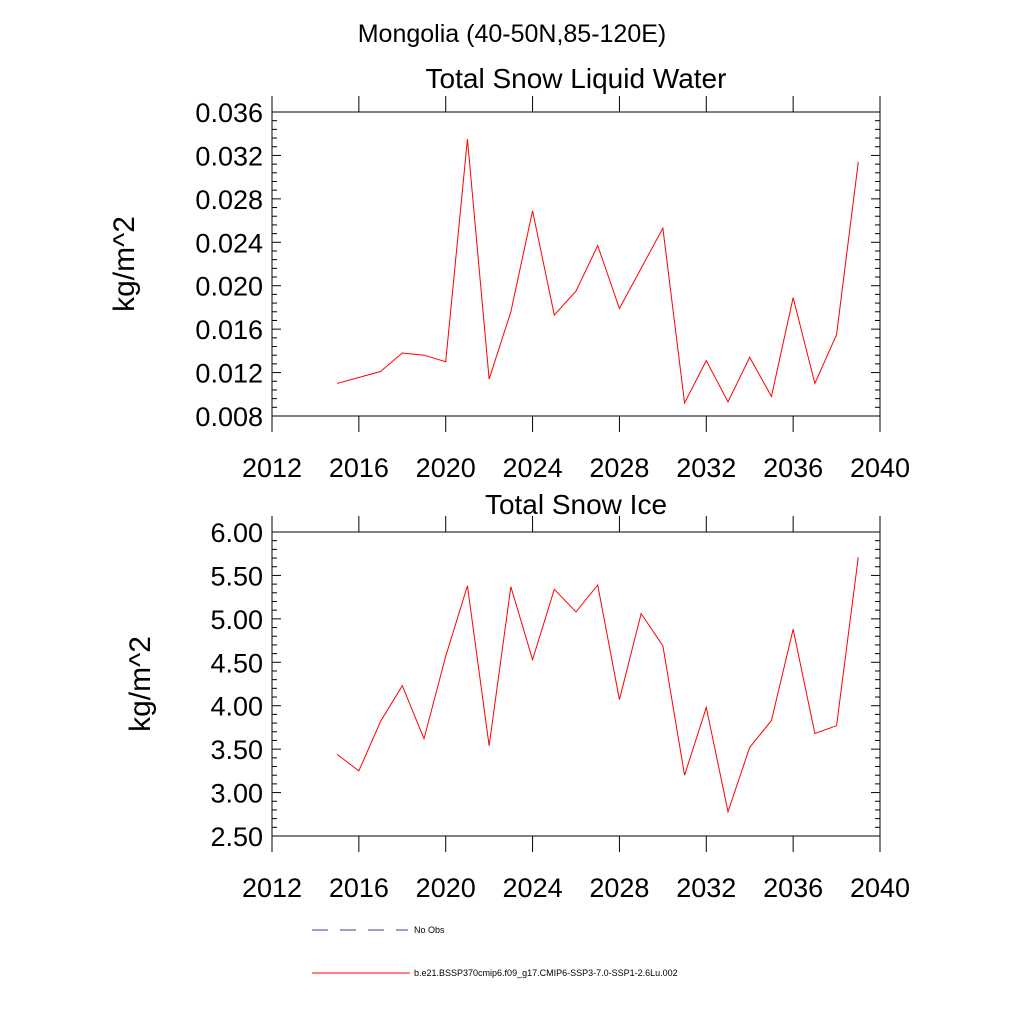 This screenshot has width=1024, height=1024. I want to click on y-tick-label: 3.00, so click(236, 794).